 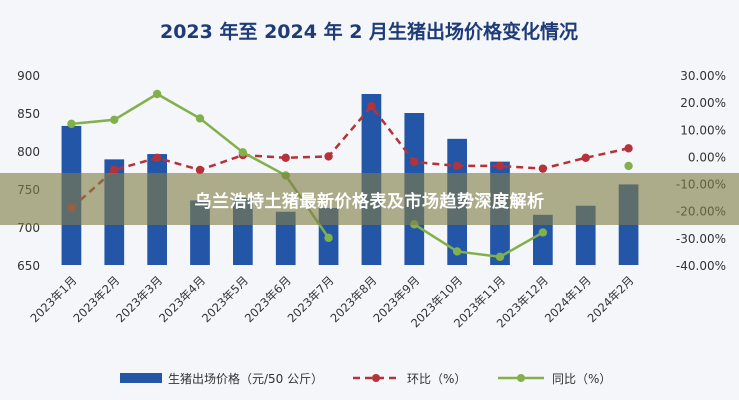 I want to click on y-tick-label-right: -30.00%, so click(x=701, y=239).